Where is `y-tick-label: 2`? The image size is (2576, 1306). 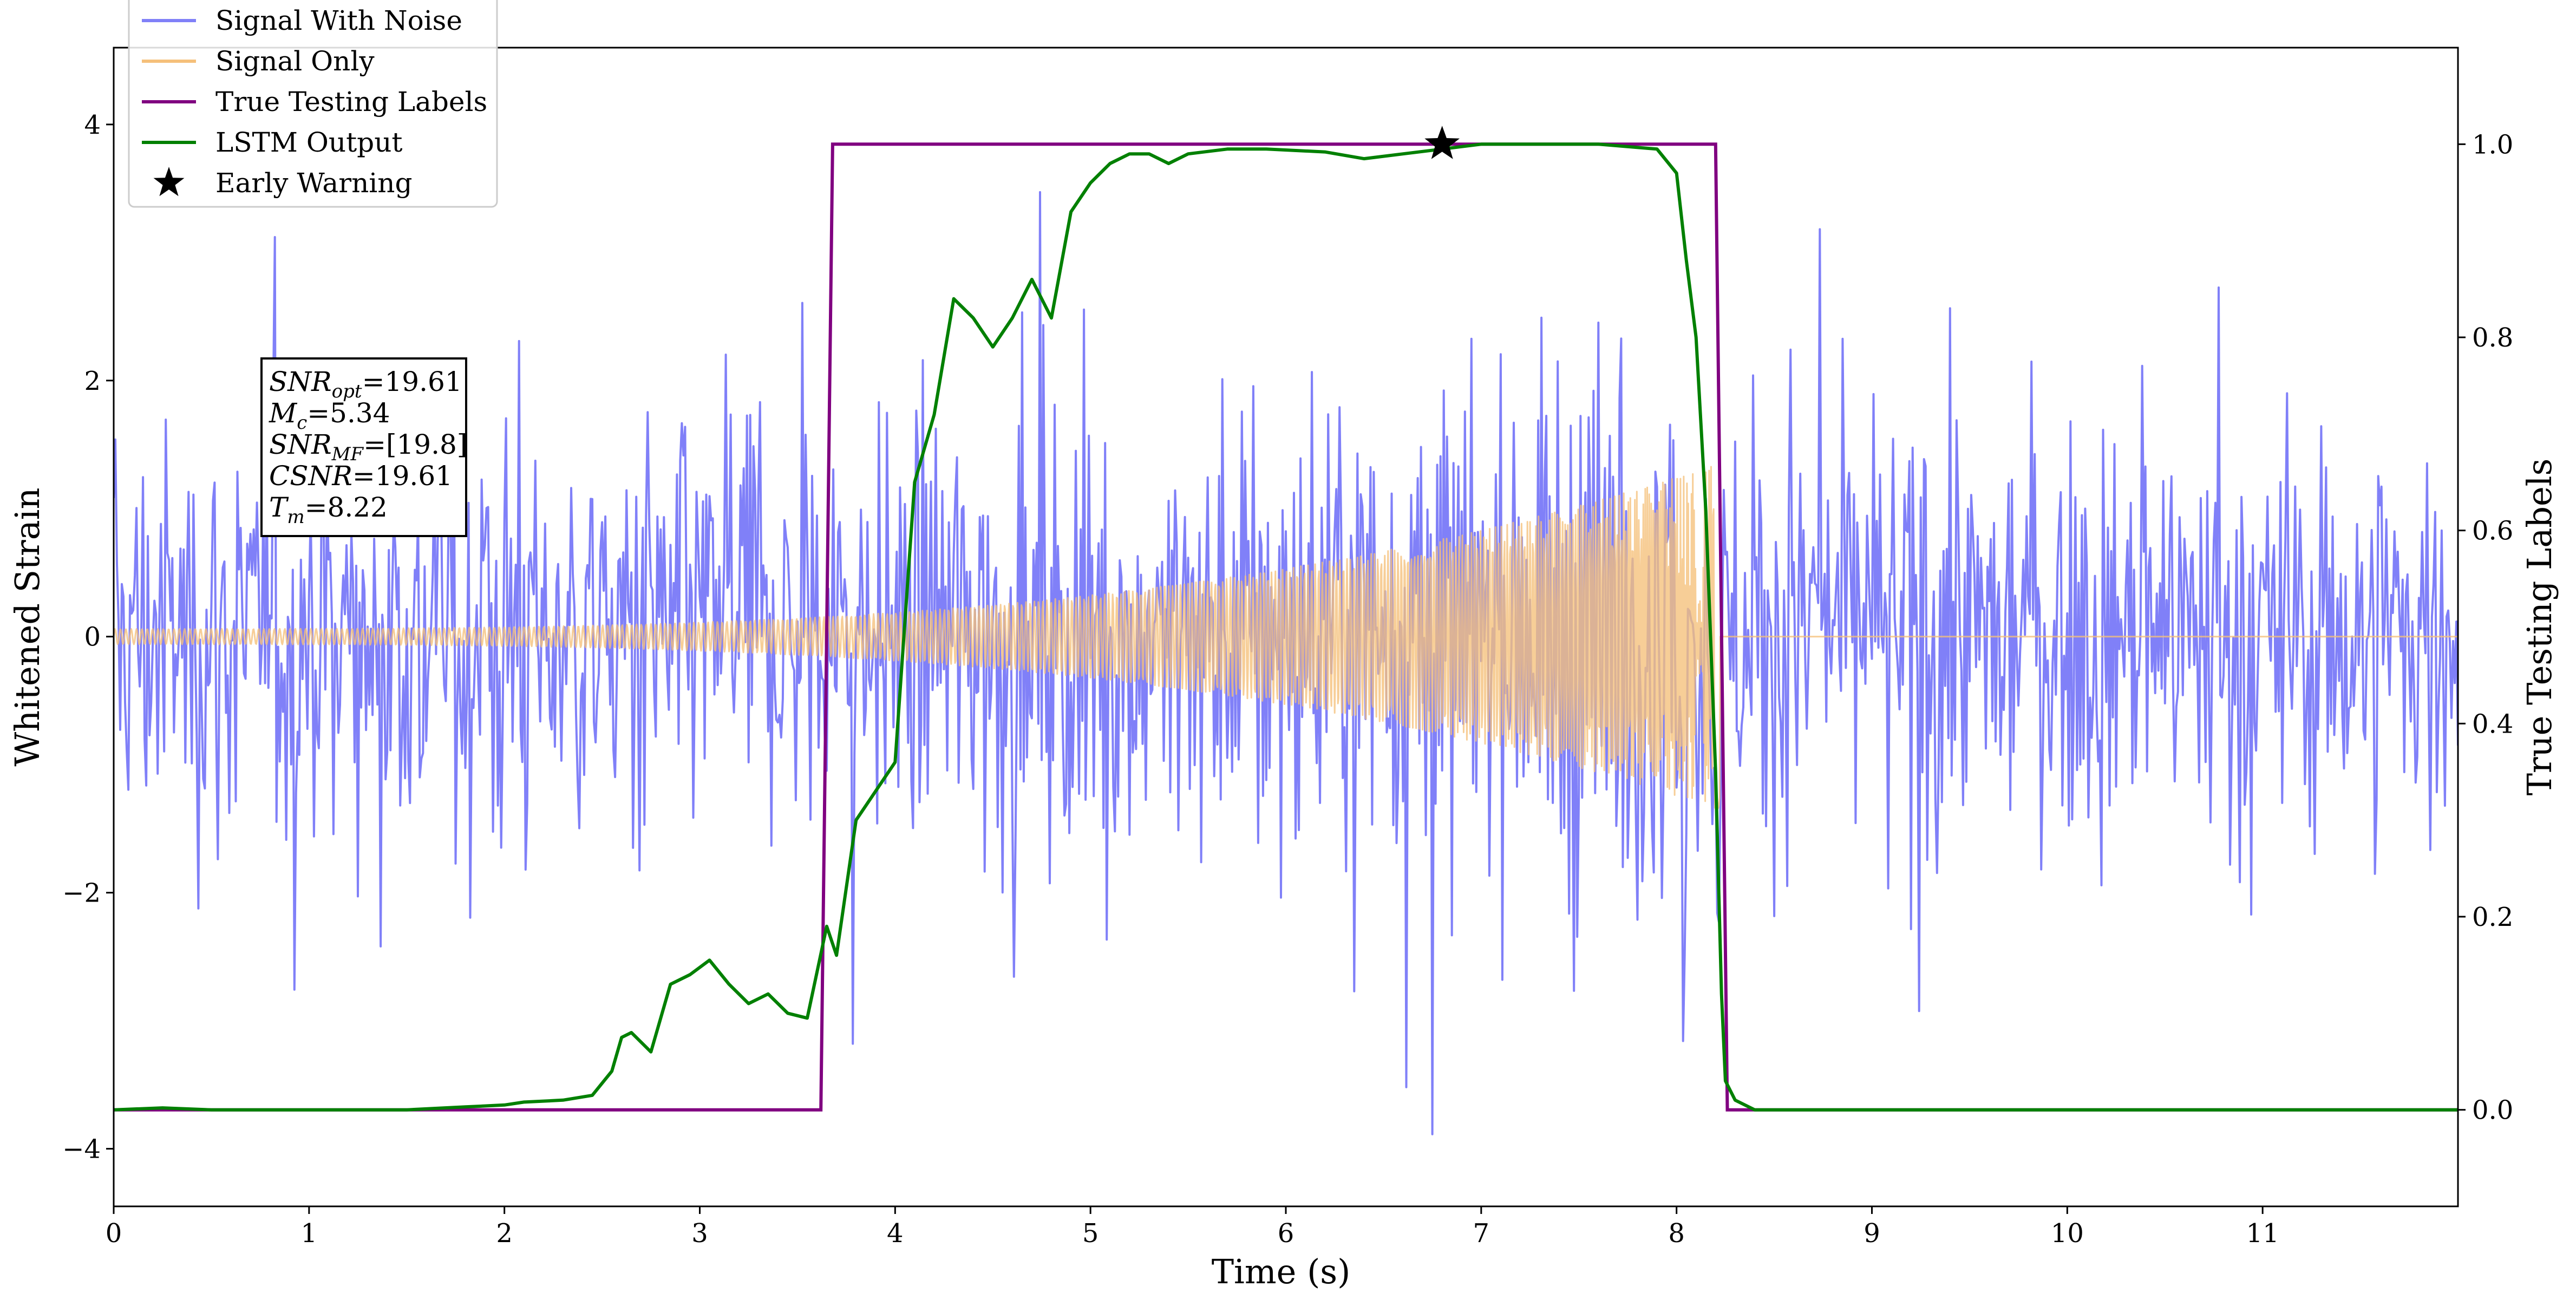
y-tick-label: 2 is located at coordinates (92, 381).